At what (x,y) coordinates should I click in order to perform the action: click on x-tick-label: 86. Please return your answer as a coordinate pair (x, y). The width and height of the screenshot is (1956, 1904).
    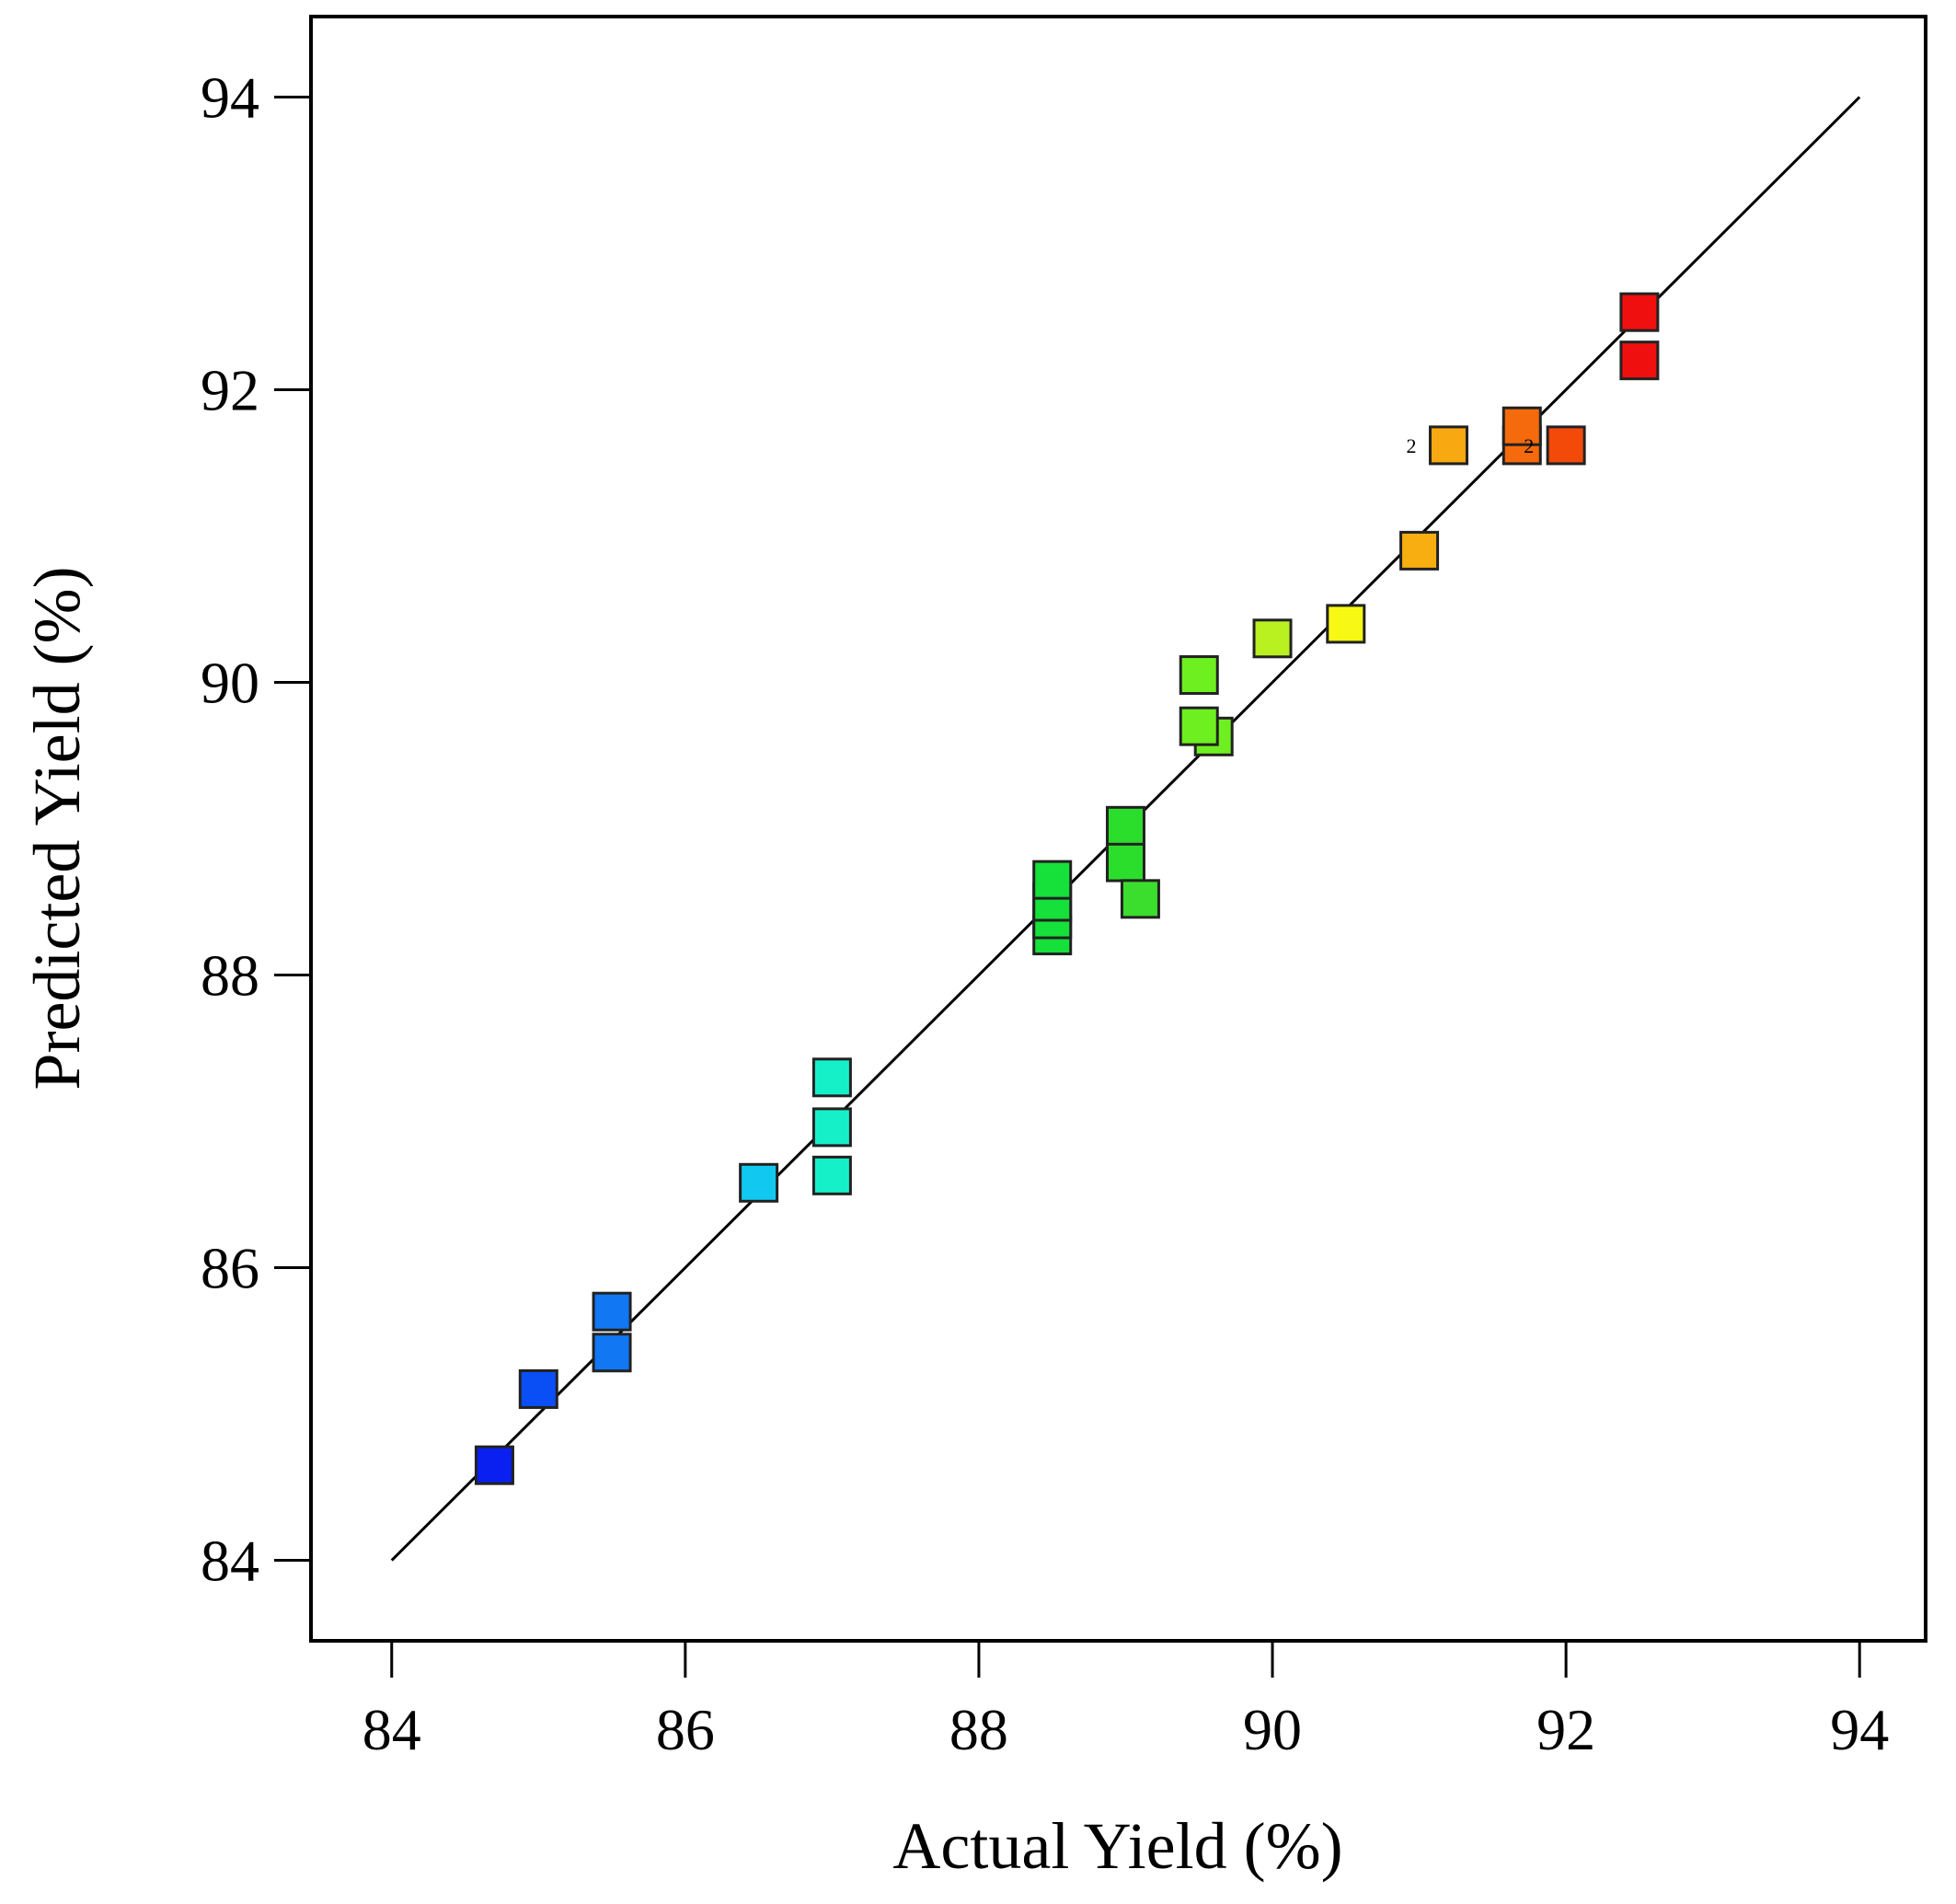
    Looking at the image, I should click on (686, 1729).